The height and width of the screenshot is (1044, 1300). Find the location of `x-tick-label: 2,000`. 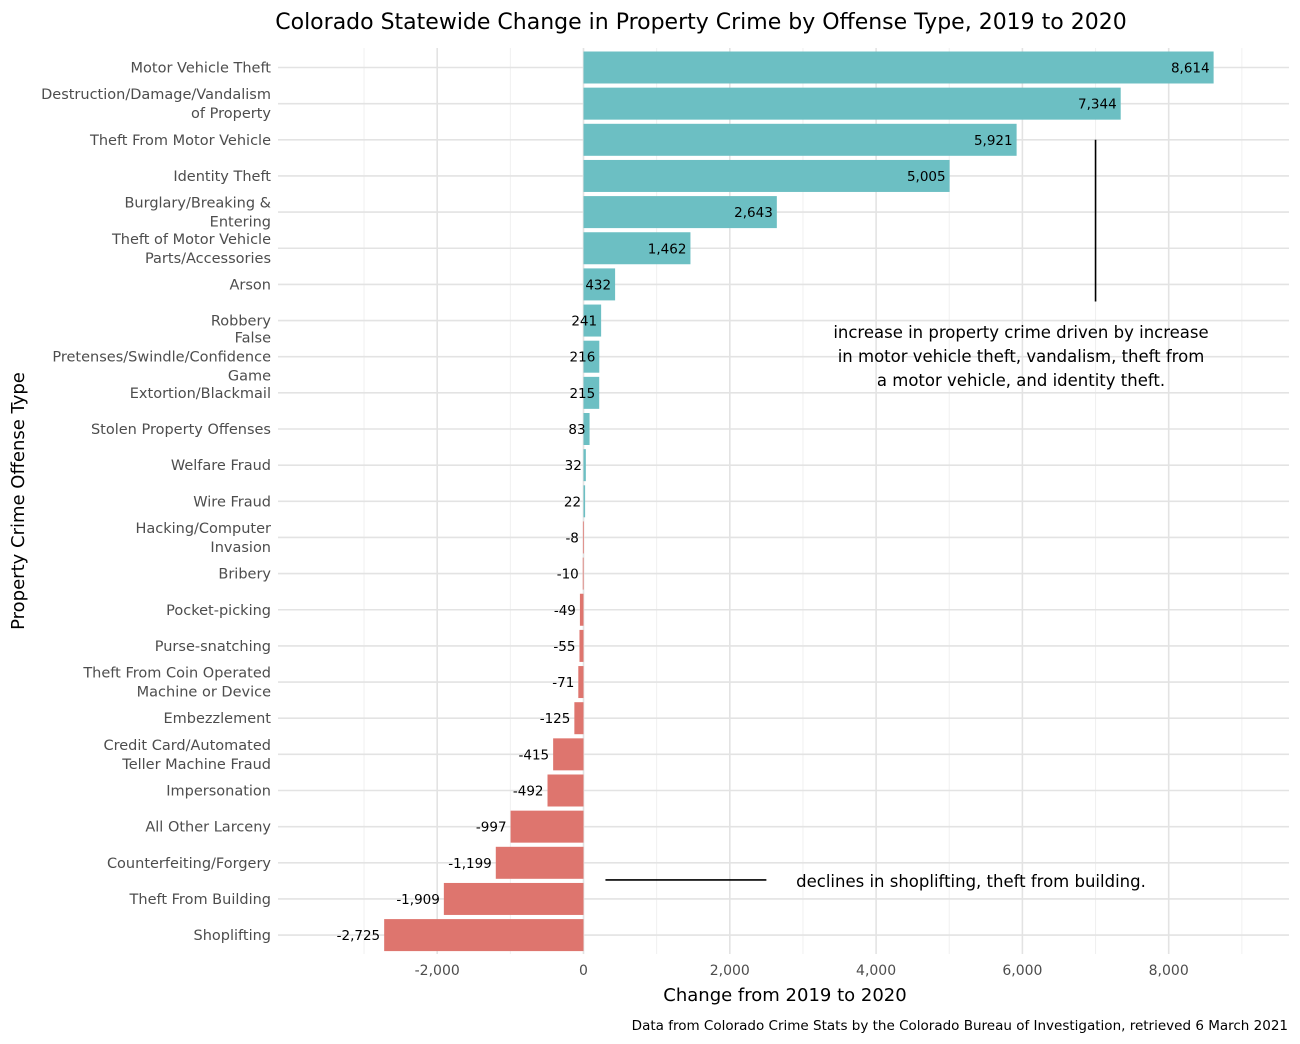

x-tick-label: 2,000 is located at coordinates (730, 971).